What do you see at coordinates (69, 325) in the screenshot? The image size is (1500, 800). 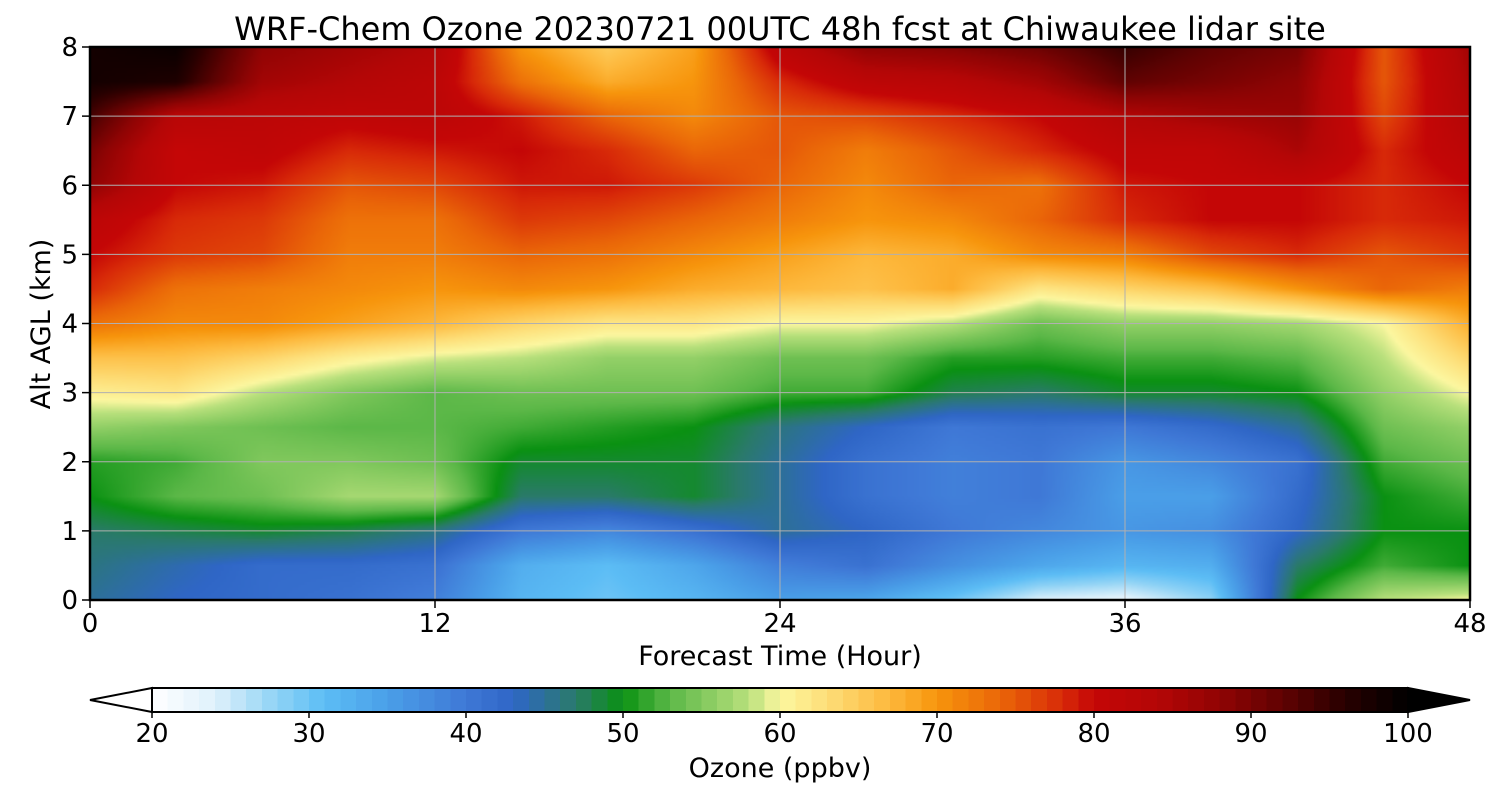 I see `y-tick-label: 4` at bounding box center [69, 325].